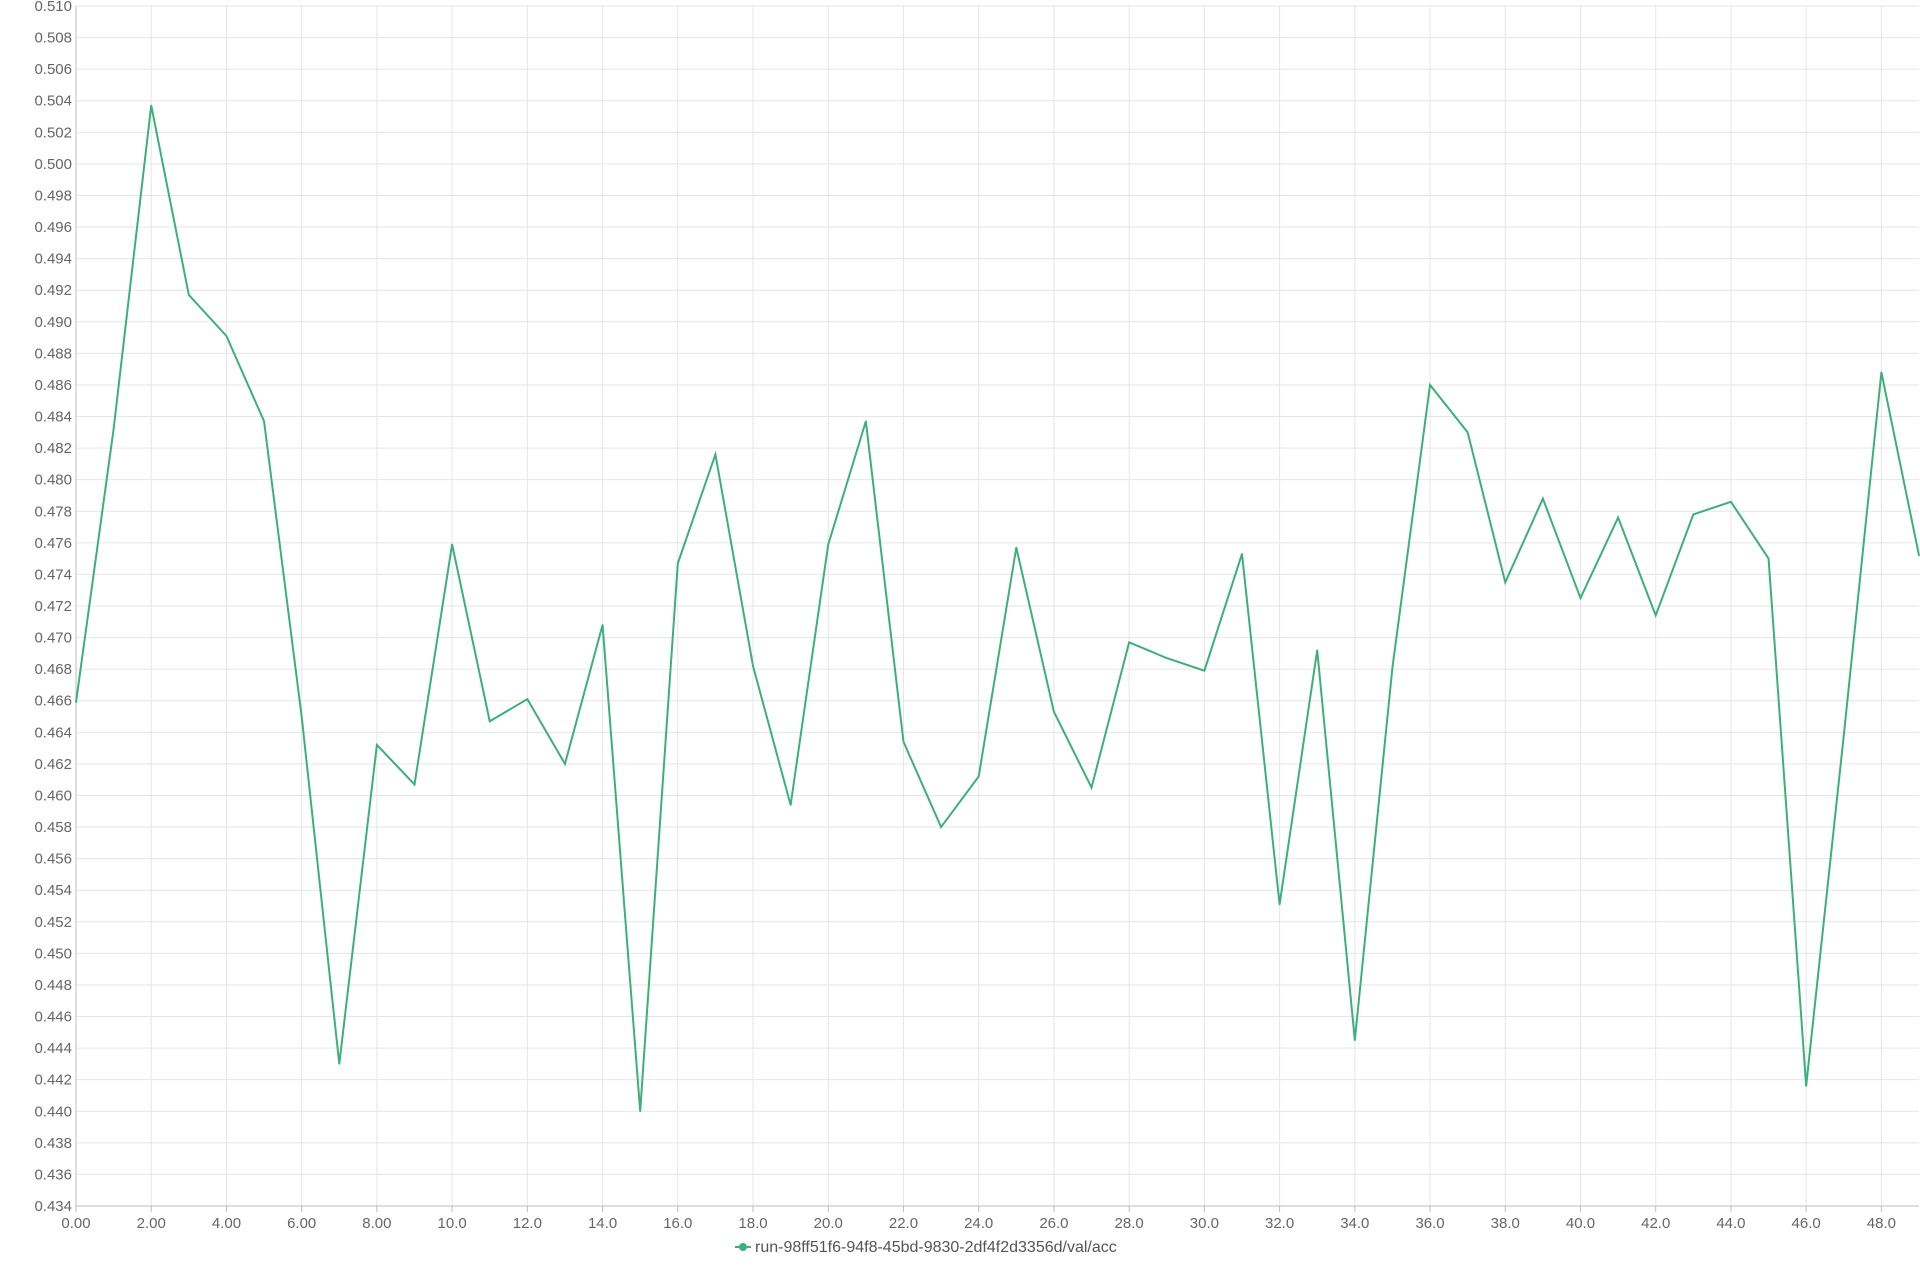  Describe the element at coordinates (1129, 1223) in the screenshot. I see `x-tick-label: 28.0` at that location.